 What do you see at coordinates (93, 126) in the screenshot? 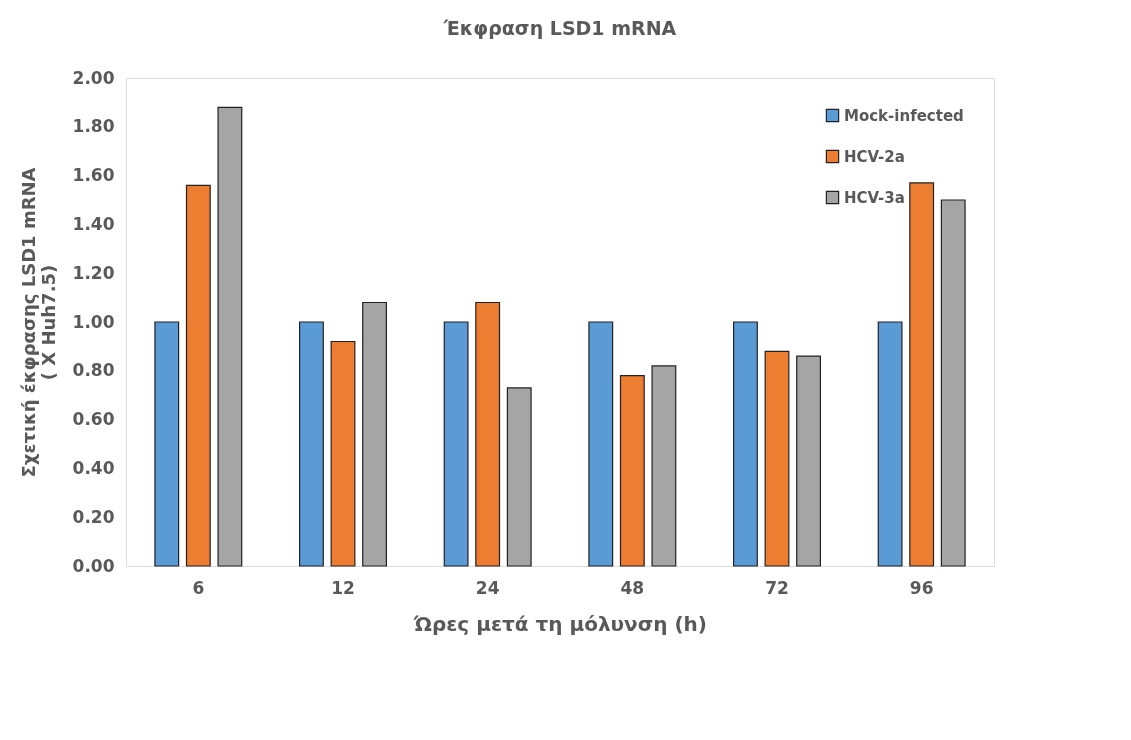
I see `y-tick-label: 1.80` at bounding box center [93, 126].